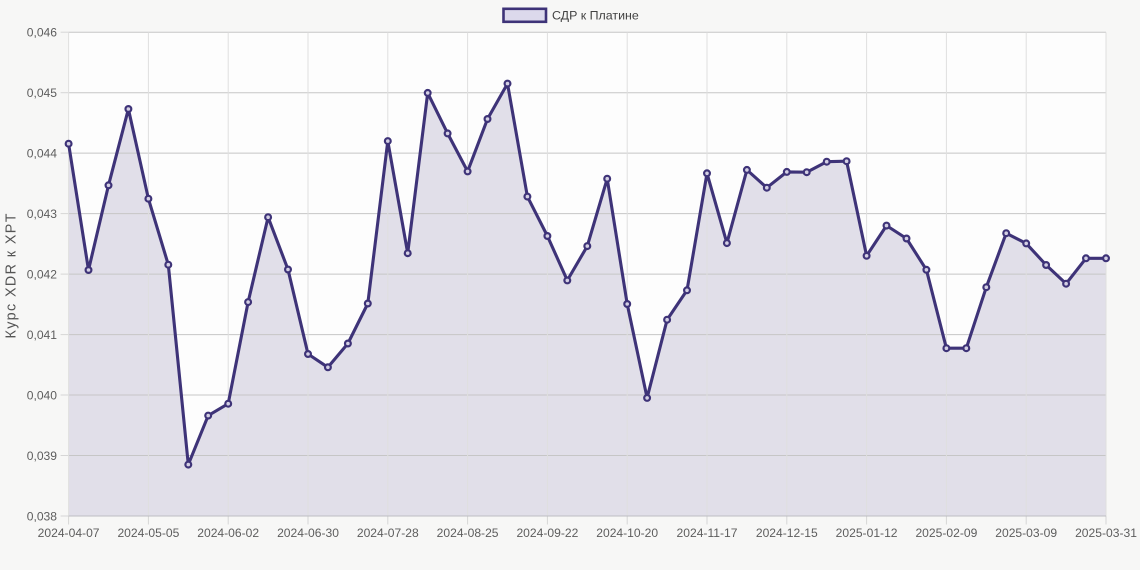 The image size is (1140, 570). What do you see at coordinates (627, 533) in the screenshot?
I see `svg-text: 2024-10-20` at bounding box center [627, 533].